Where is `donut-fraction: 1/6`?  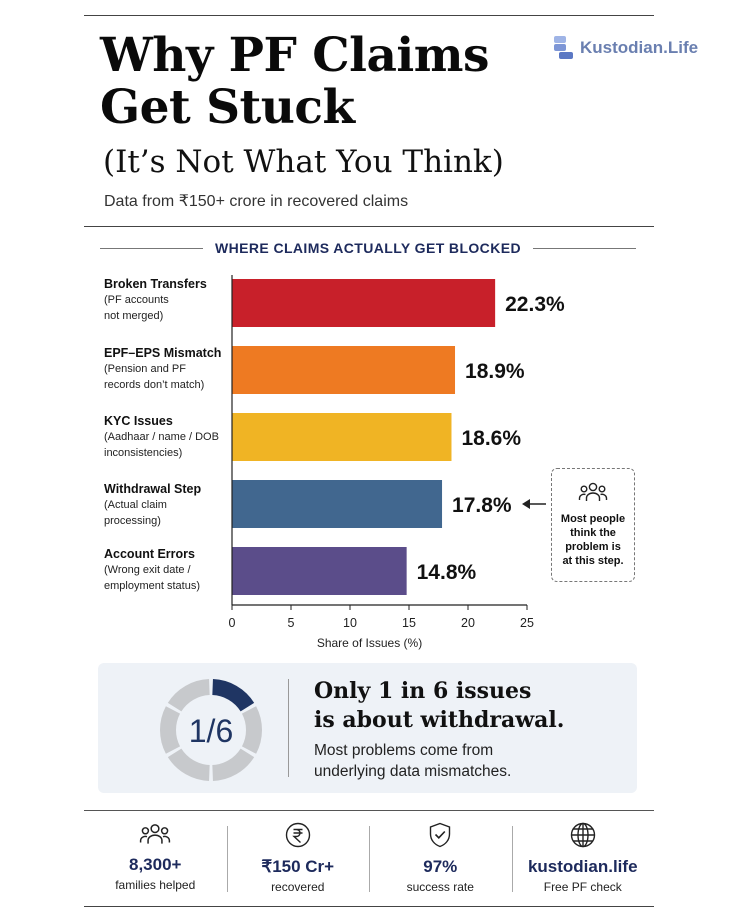 donut-fraction: 1/6 is located at coordinates (211, 731).